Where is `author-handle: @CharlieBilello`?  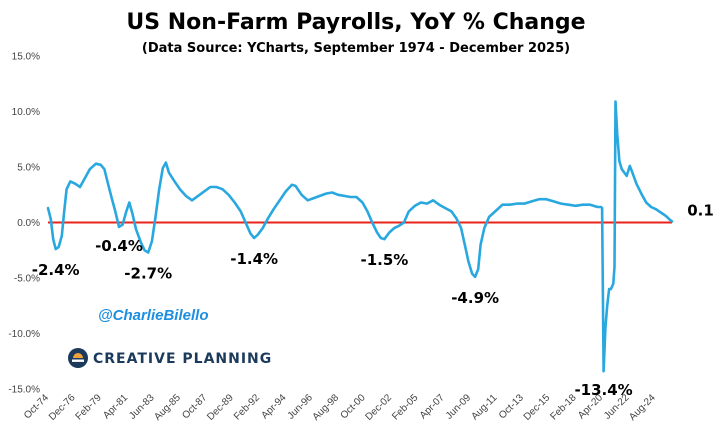 author-handle: @CharlieBilello is located at coordinates (153, 315).